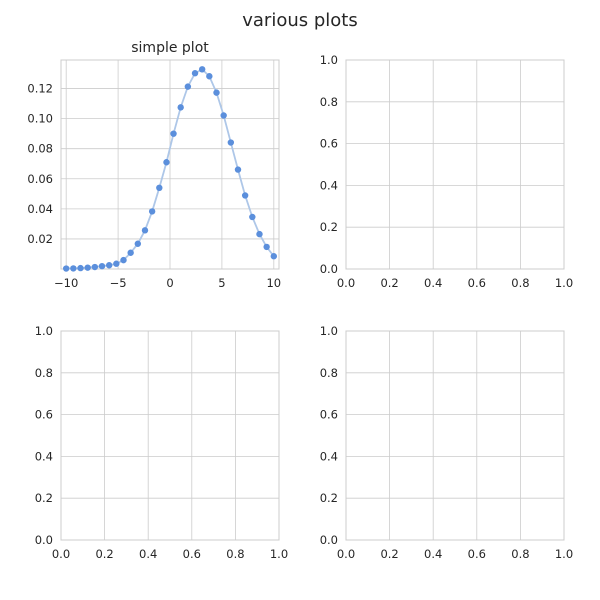 The image size is (600, 600). Describe the element at coordinates (40, 119) in the screenshot. I see `y-tick-label: 0.10` at that location.